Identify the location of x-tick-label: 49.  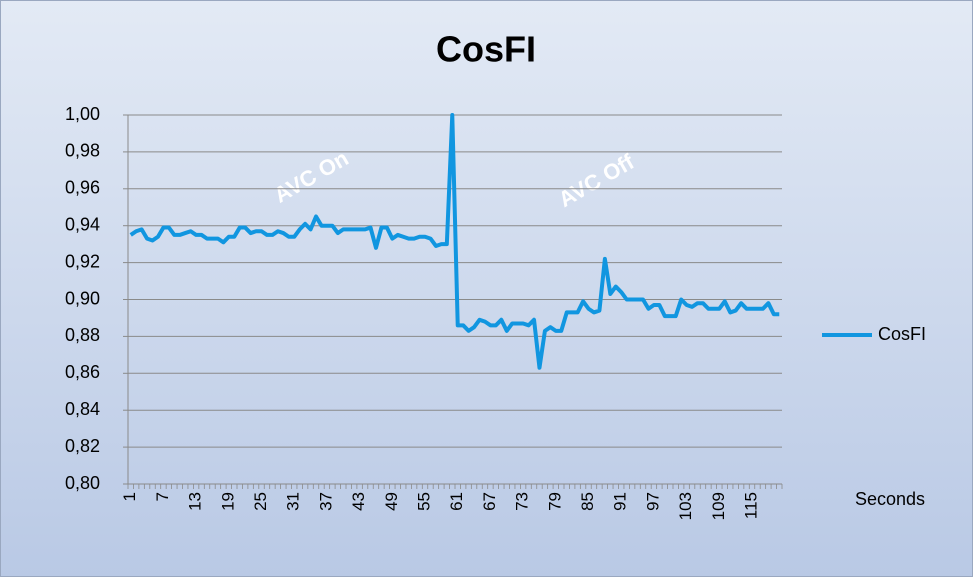
(391, 501).